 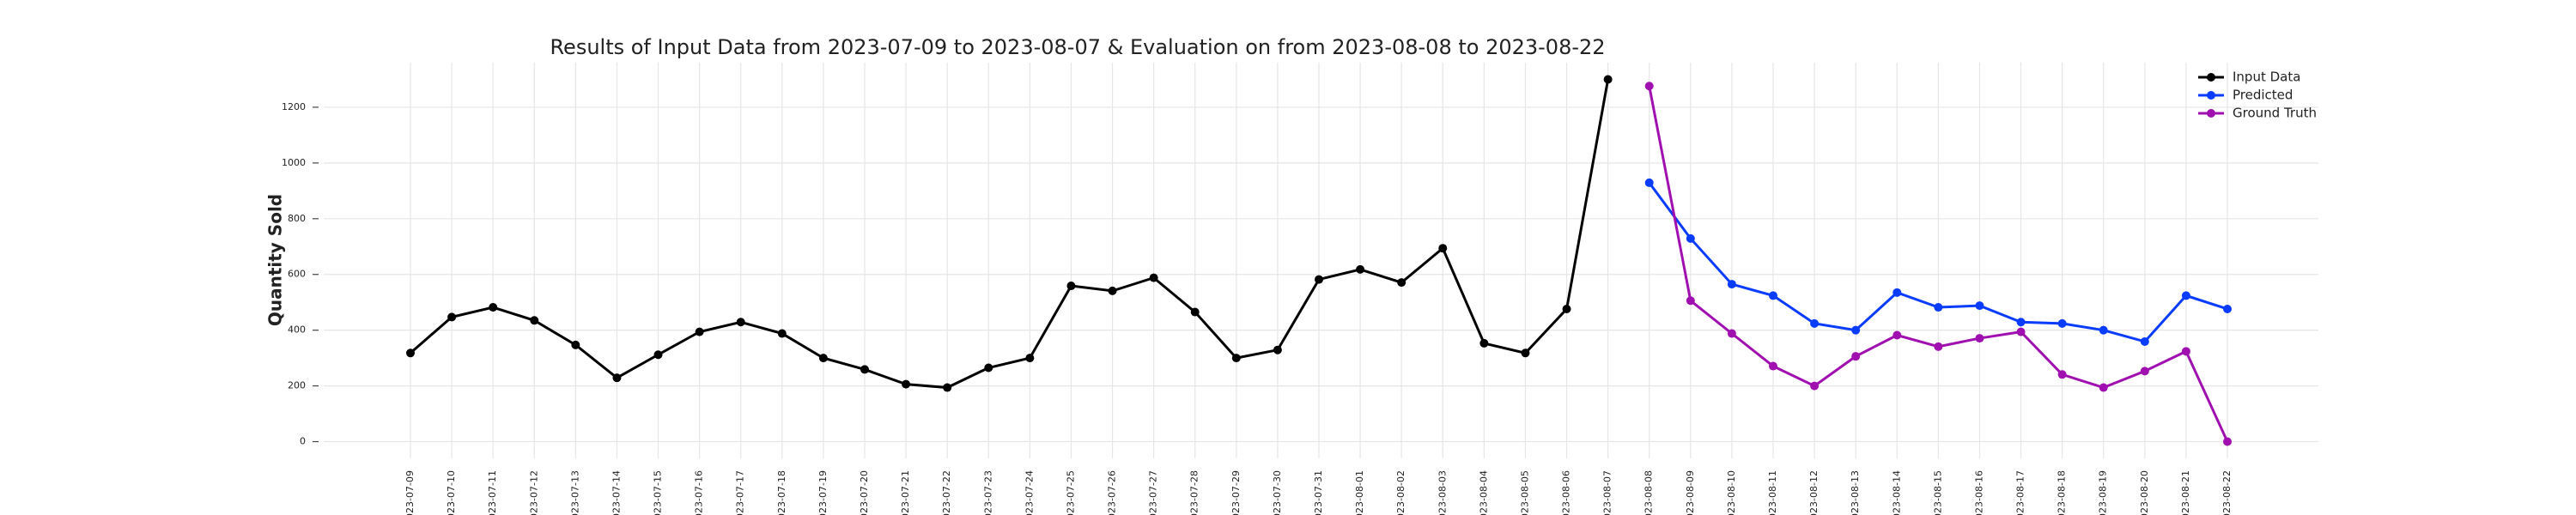 I want to click on x-tick-label: 2023-07-29, so click(x=1236, y=492).